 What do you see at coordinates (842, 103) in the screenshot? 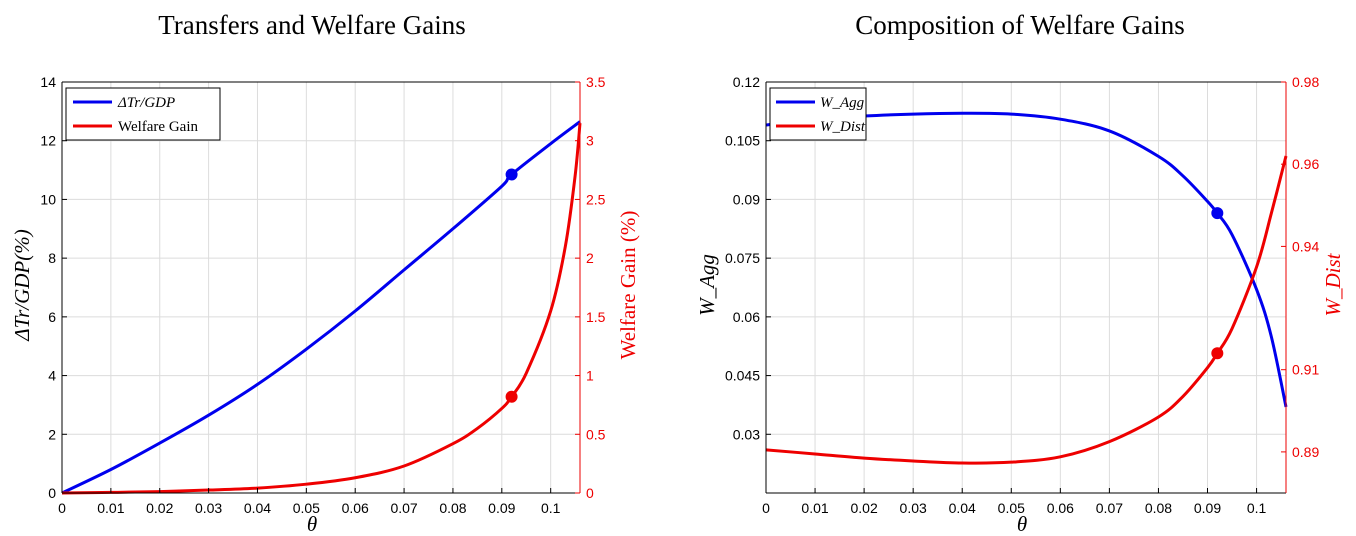
I see `legend-label-wagg: W_Agg` at bounding box center [842, 103].